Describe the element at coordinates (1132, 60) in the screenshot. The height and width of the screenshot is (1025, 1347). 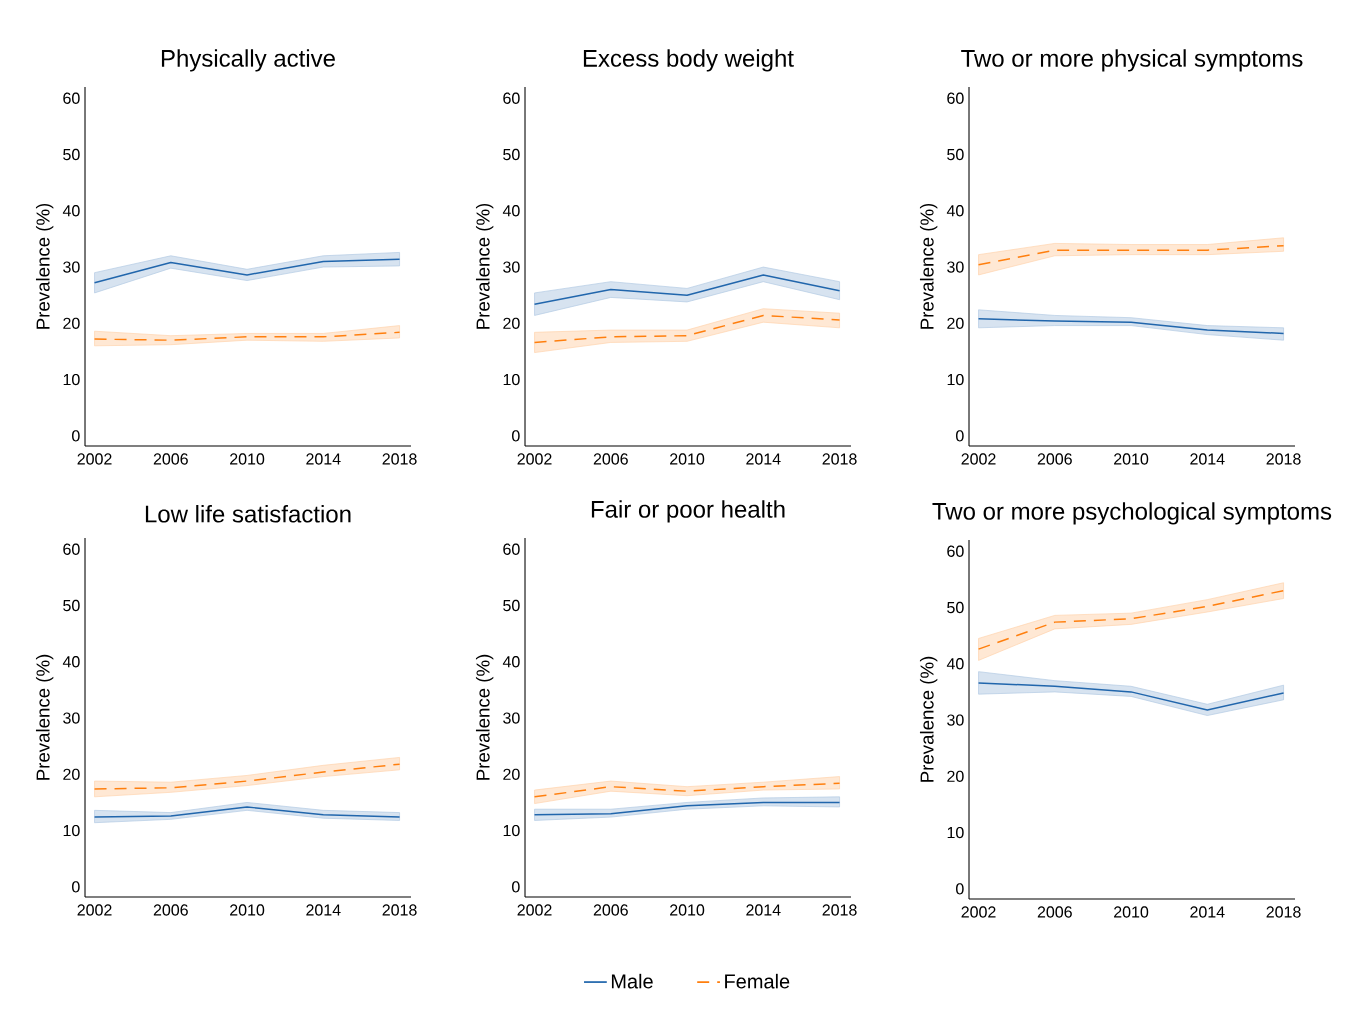
I see `chart-title: Two or more physical symptoms` at that location.